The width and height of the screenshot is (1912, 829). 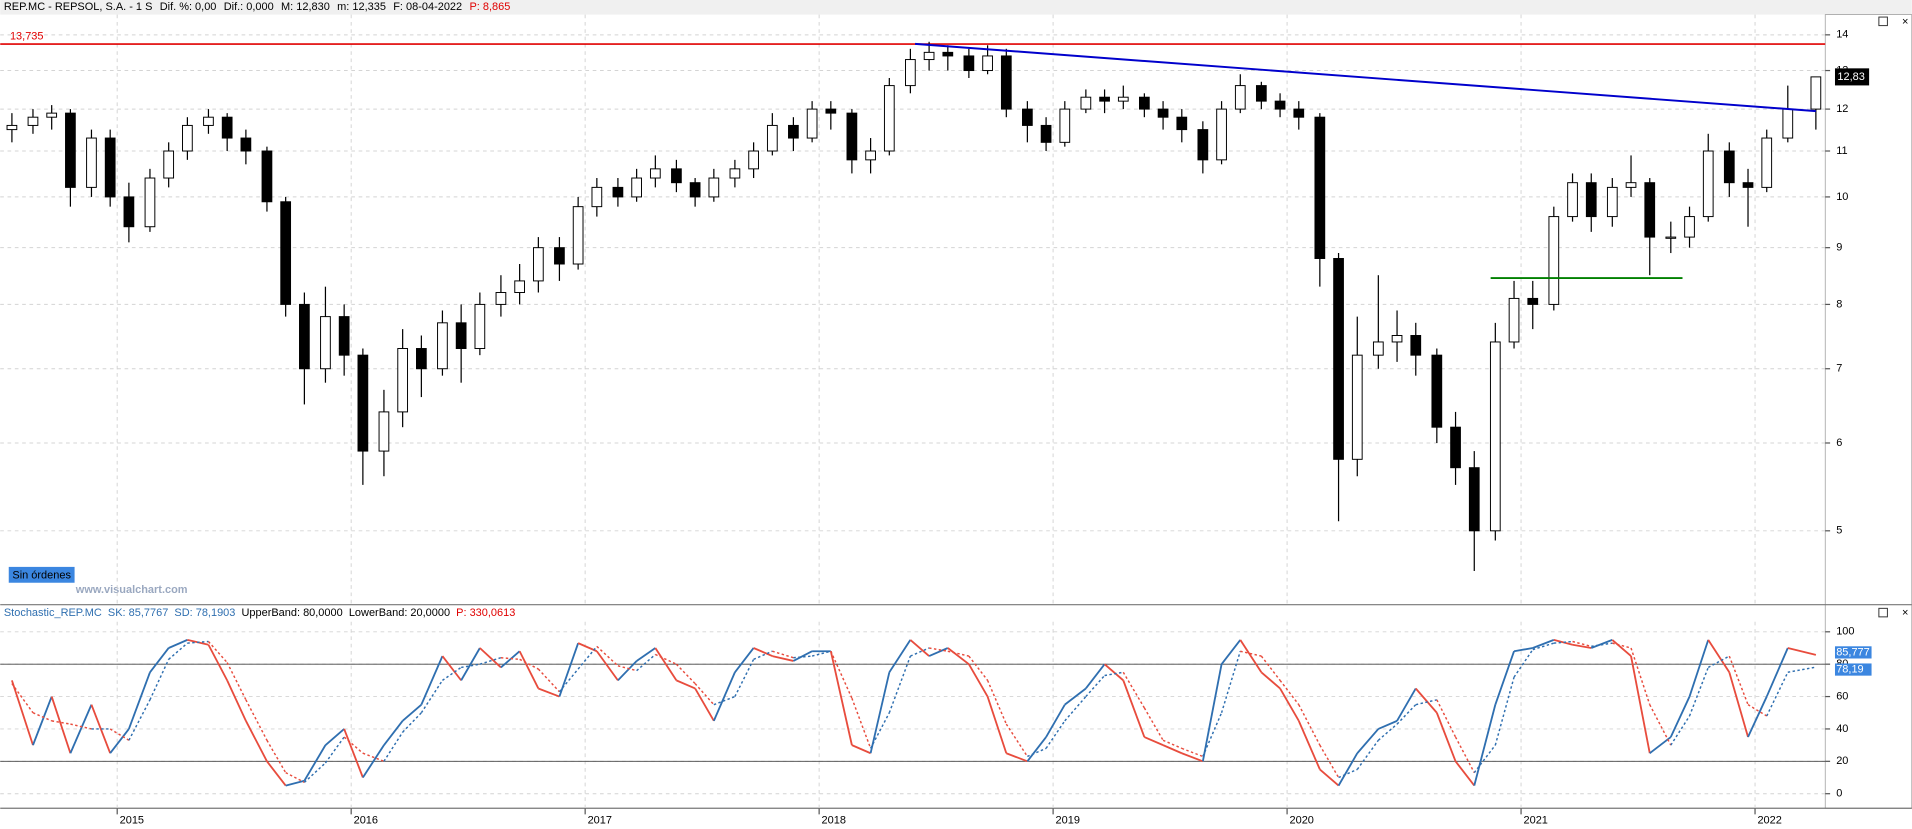 I want to click on y-tick-label: 9, so click(x=1839, y=248).